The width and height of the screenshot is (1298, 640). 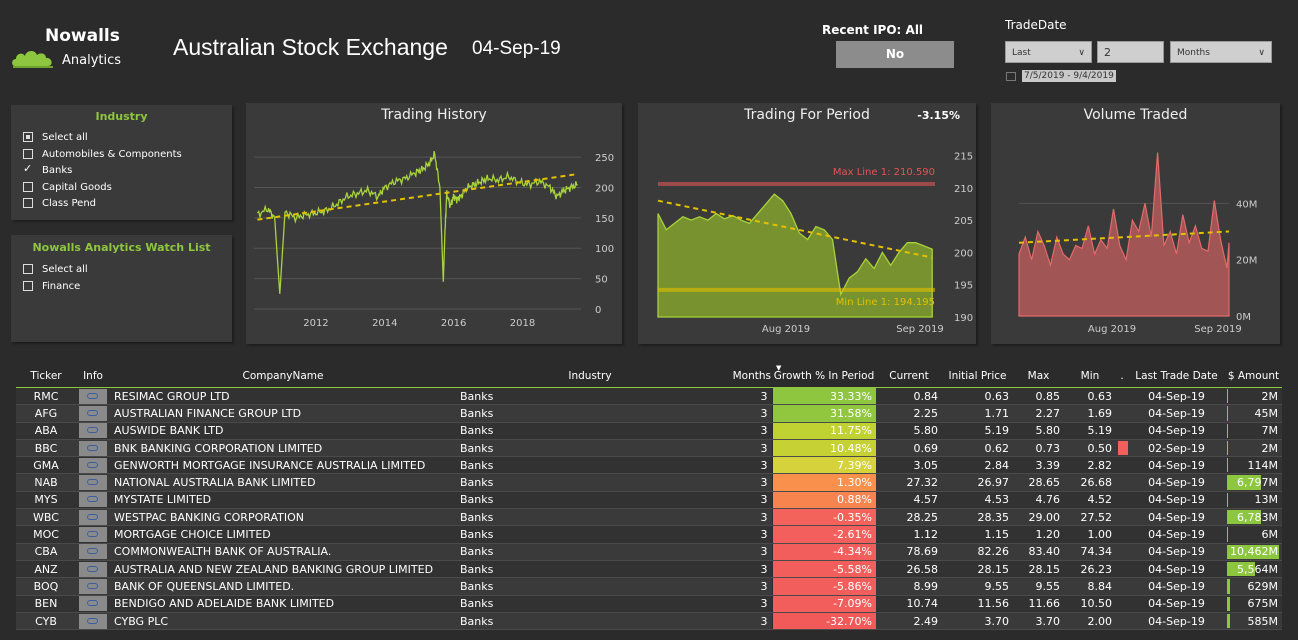 What do you see at coordinates (823, 465) in the screenshot?
I see `growth-cell: 7.39%` at bounding box center [823, 465].